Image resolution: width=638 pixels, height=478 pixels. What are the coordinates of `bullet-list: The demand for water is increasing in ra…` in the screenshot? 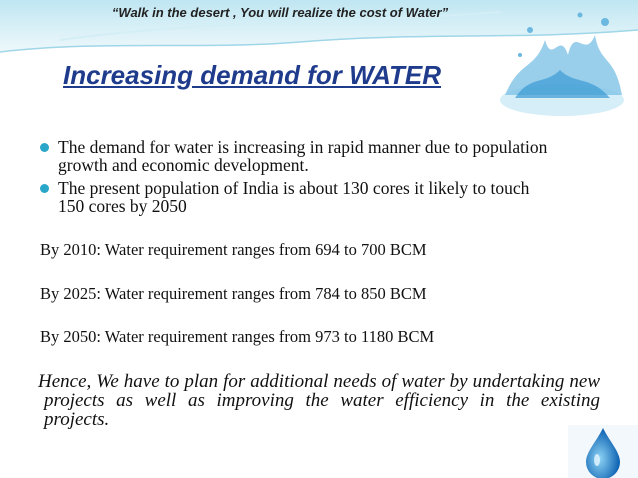 It's located at (300, 179).